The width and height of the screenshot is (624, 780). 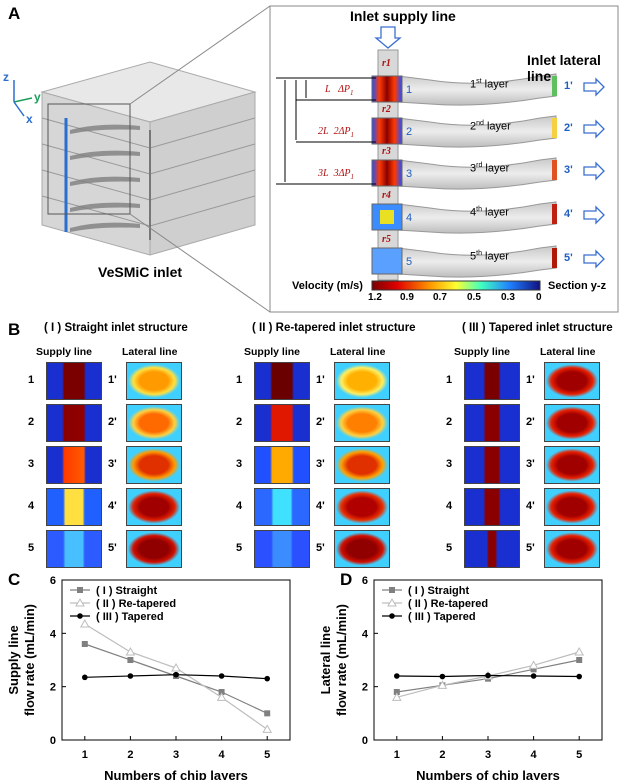 I want to click on axis-y-label: y, so click(x=37, y=97).